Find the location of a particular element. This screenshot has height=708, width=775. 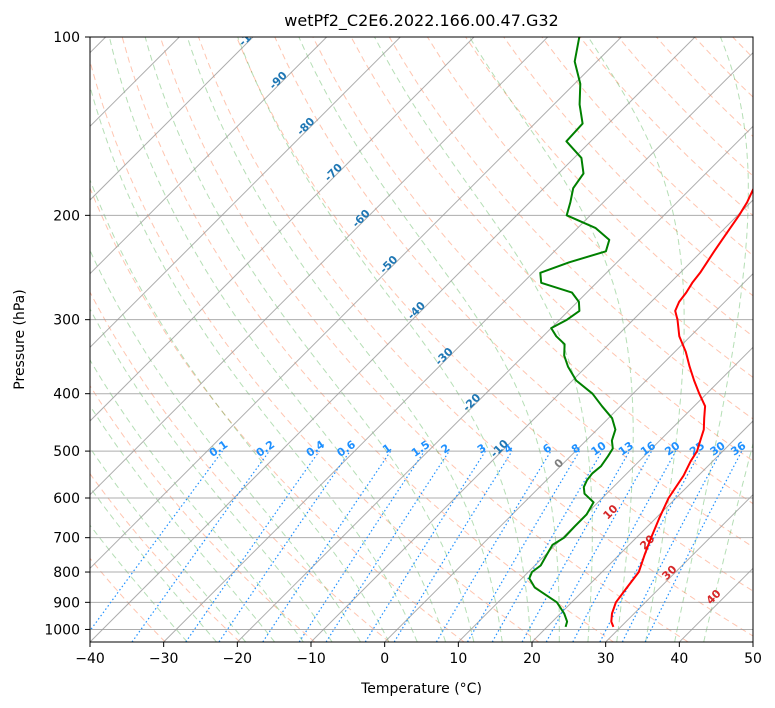

x-tick-label: −30 is located at coordinates (164, 659).